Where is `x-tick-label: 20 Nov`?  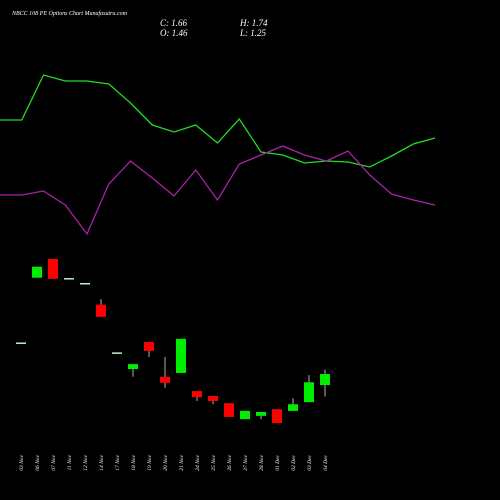
x-tick-label: 20 Nov is located at coordinates (166, 462).